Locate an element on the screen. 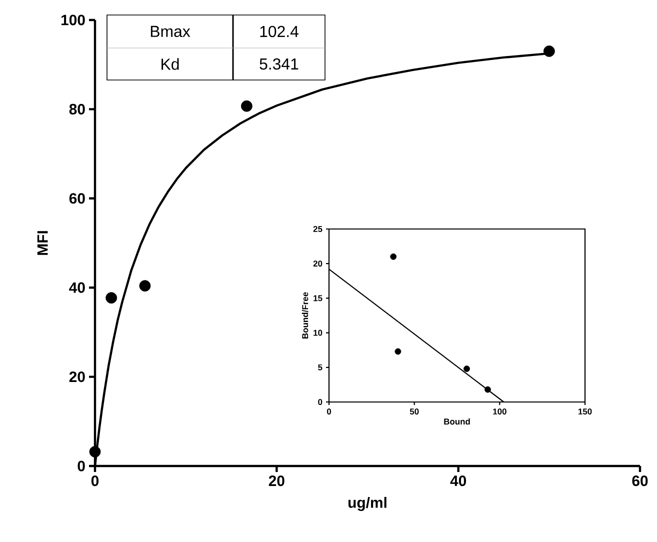 The image size is (657, 542). x-axis-title: Bound is located at coordinates (457, 421).